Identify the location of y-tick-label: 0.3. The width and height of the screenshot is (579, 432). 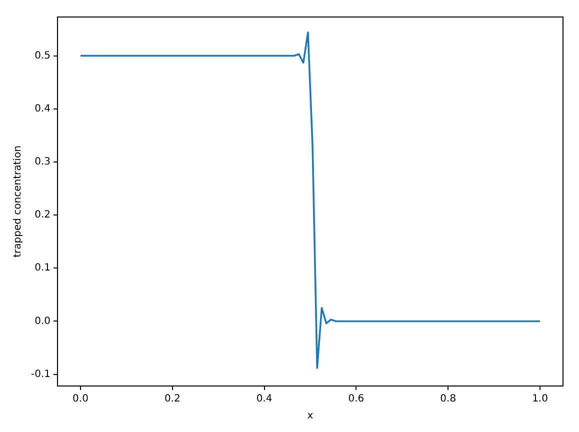
(42, 162).